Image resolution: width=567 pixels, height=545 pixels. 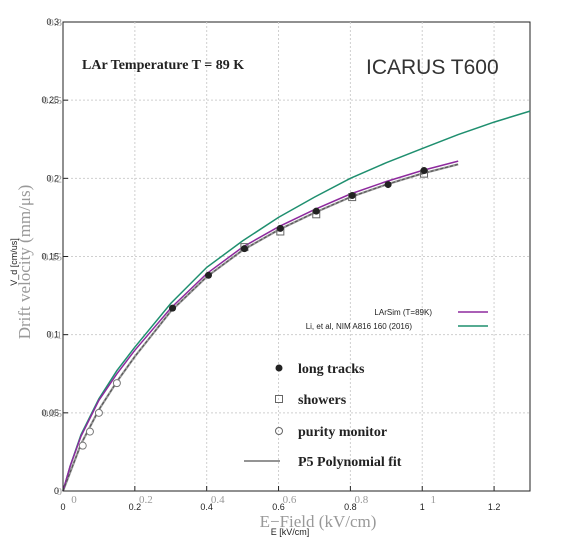 What do you see at coordinates (318, 521) in the screenshot?
I see `x-axis-label-main: E−Field (kV/cm)` at bounding box center [318, 521].